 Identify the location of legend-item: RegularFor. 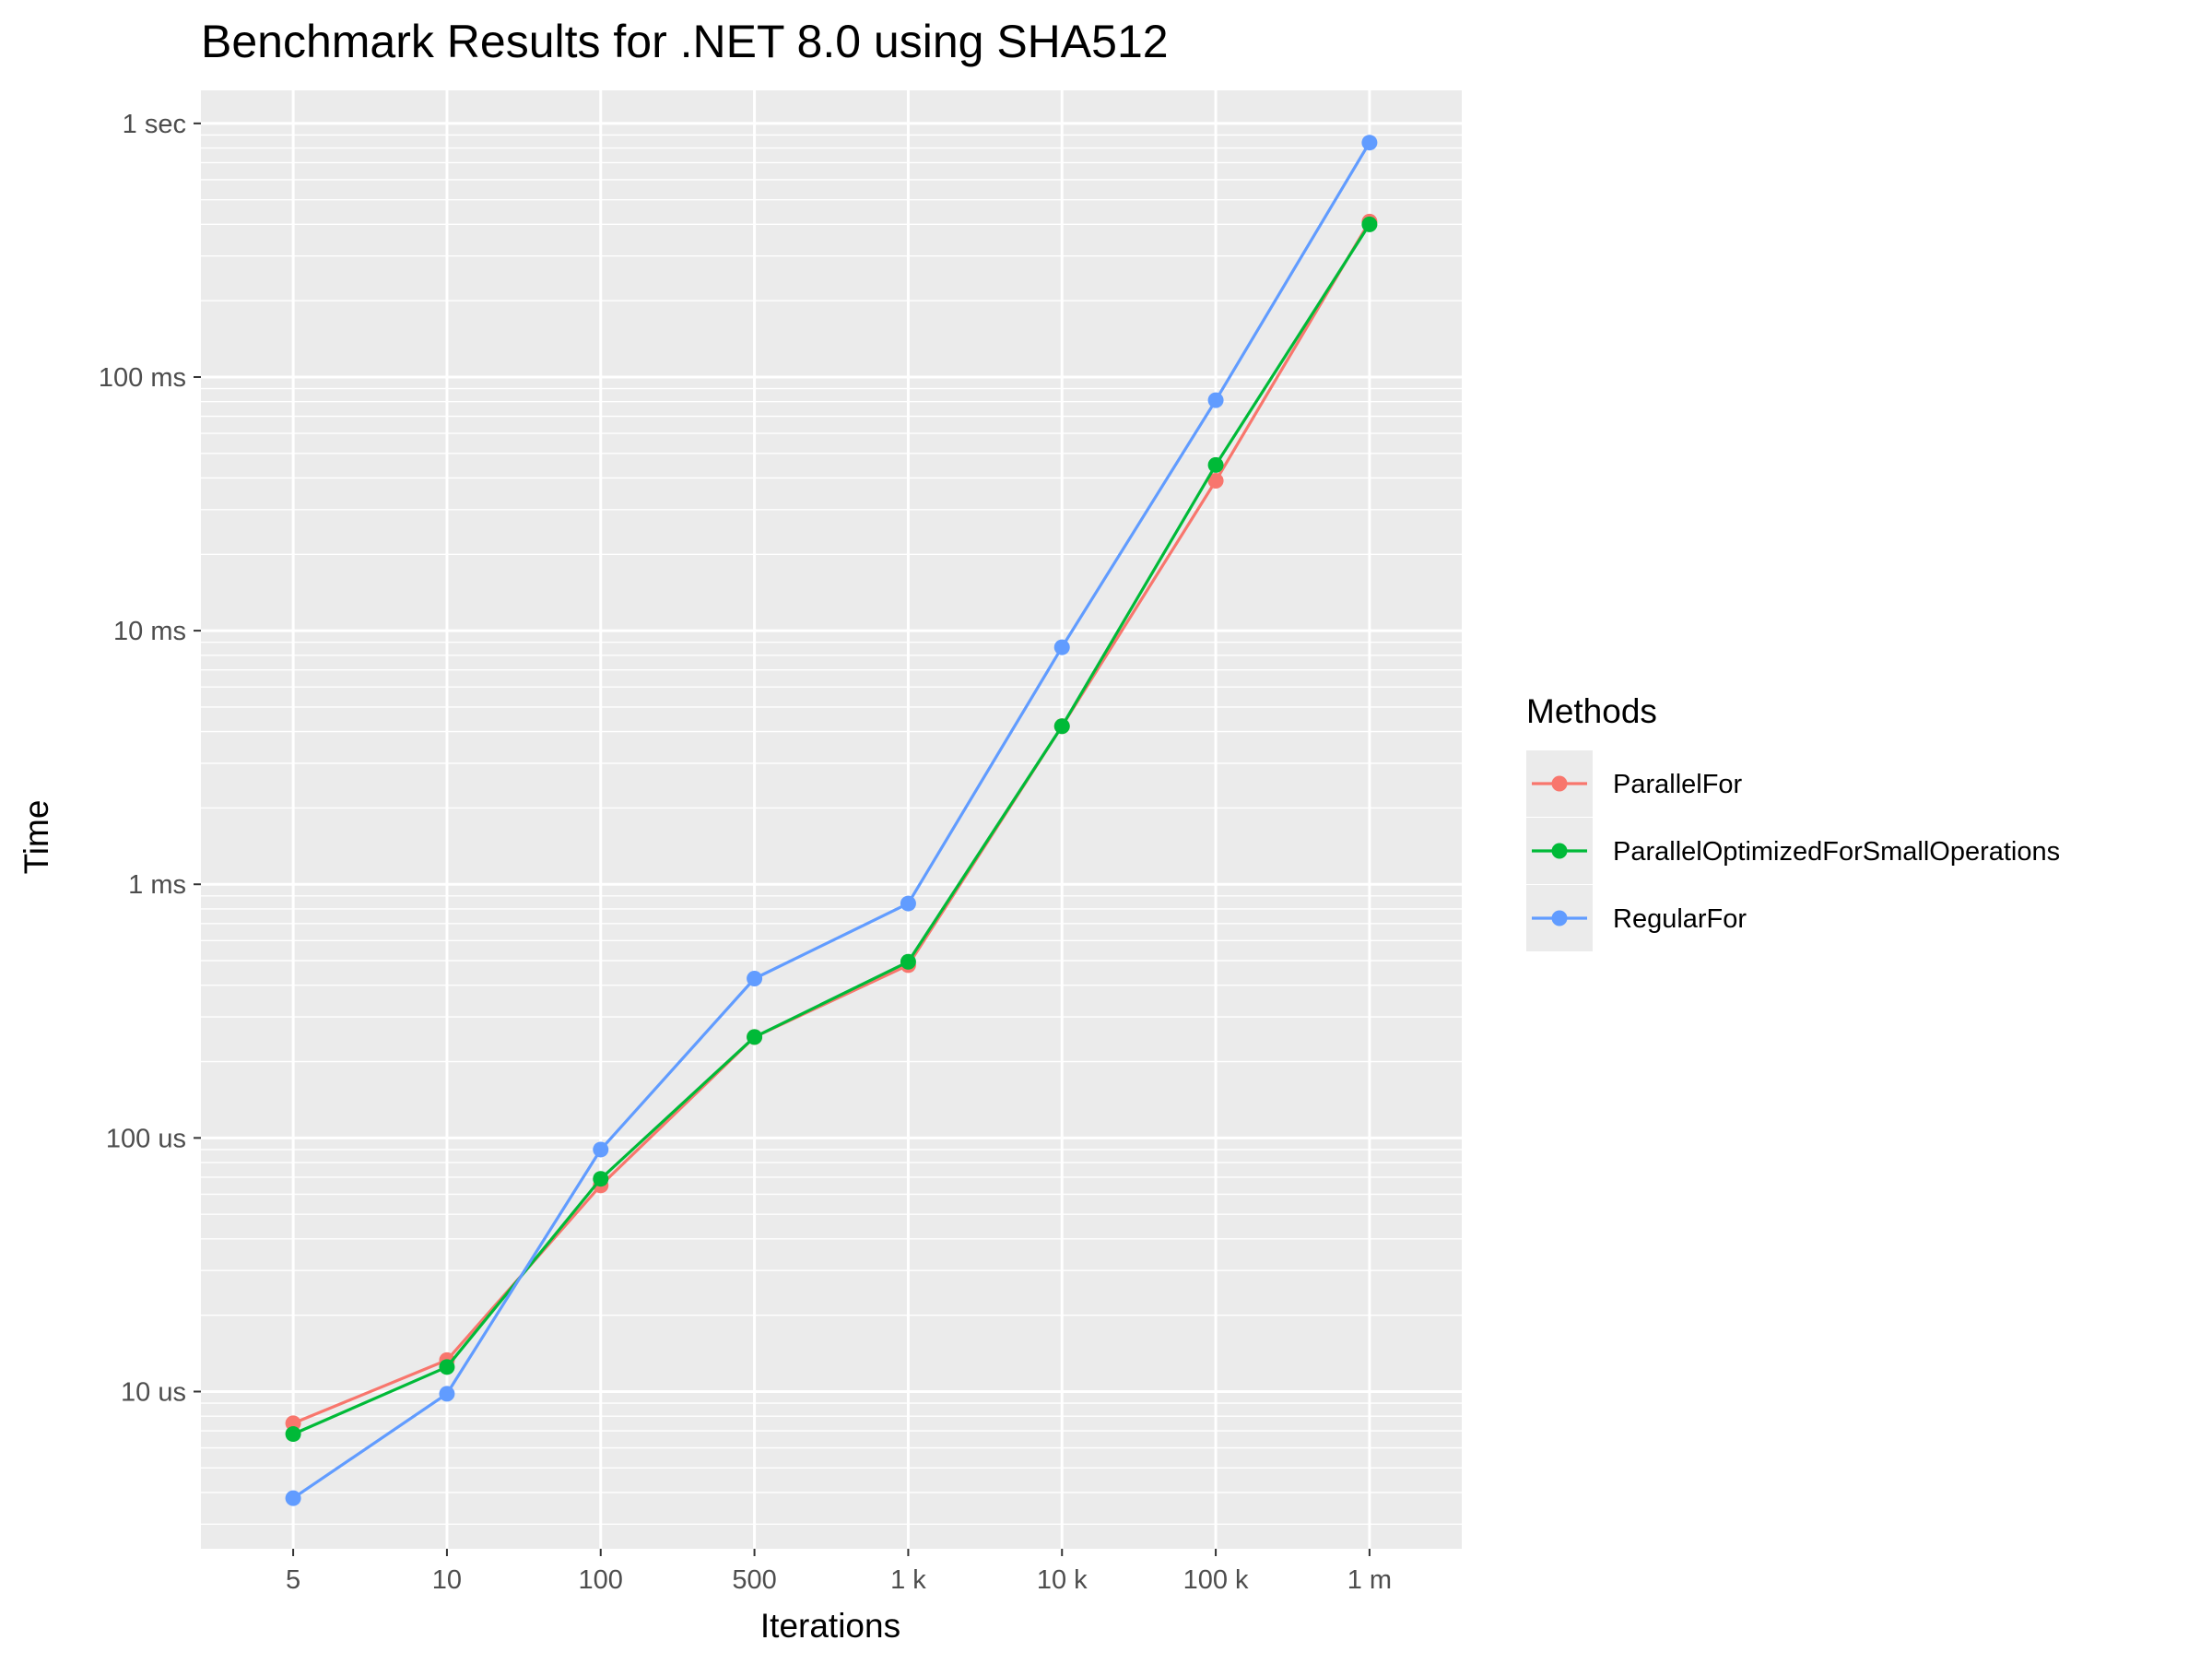
(1636, 918).